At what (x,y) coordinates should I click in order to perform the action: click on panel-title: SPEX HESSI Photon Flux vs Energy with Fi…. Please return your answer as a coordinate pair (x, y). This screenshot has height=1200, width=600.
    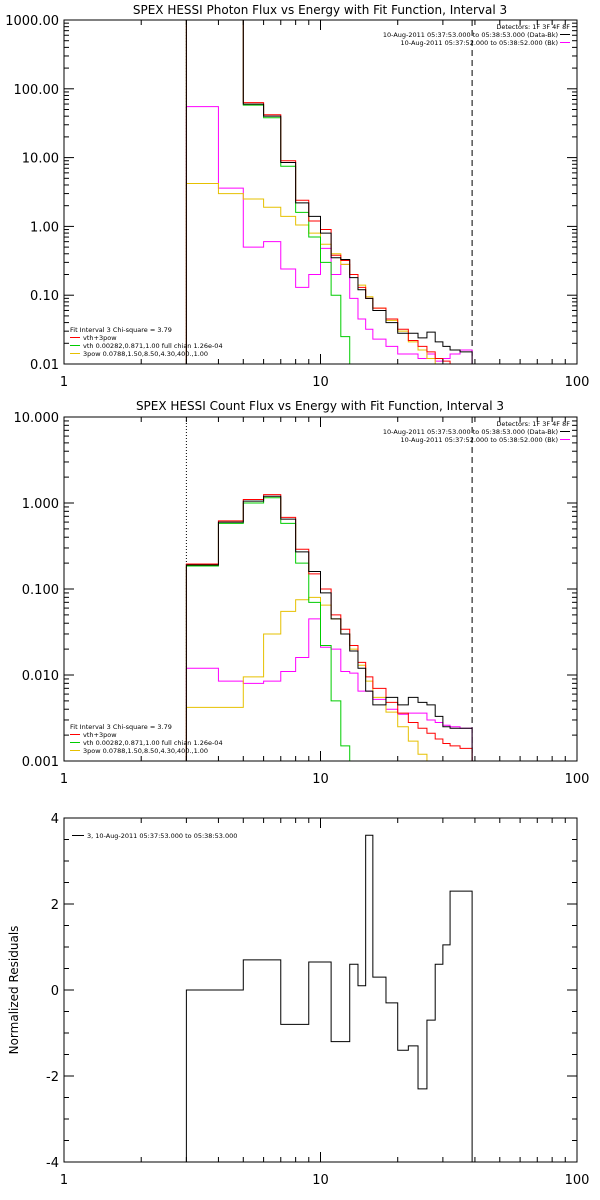
    Looking at the image, I should click on (320, 10).